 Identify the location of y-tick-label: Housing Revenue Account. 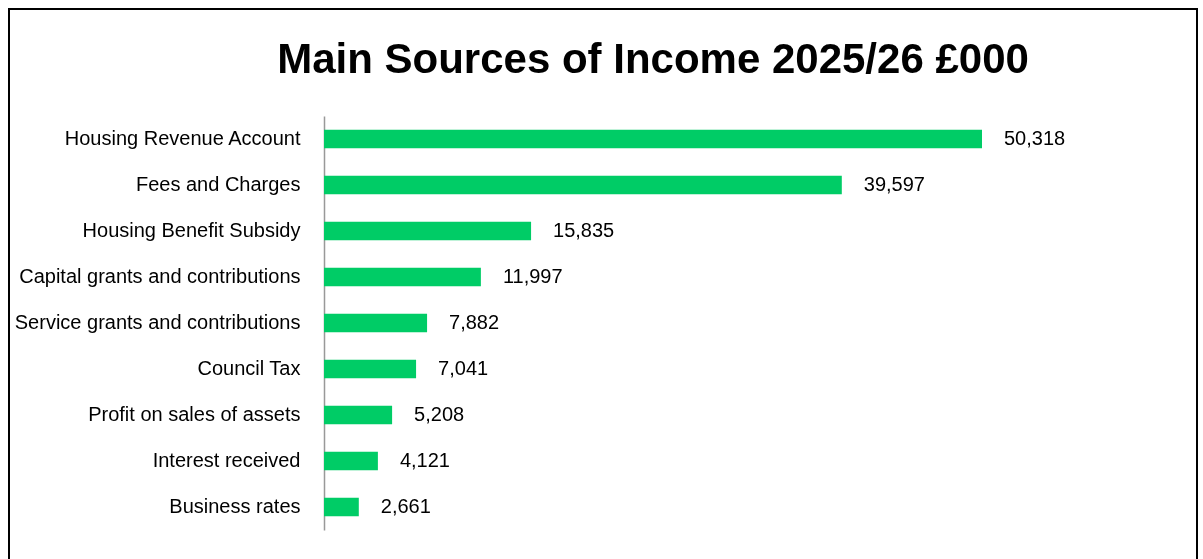
(182, 138).